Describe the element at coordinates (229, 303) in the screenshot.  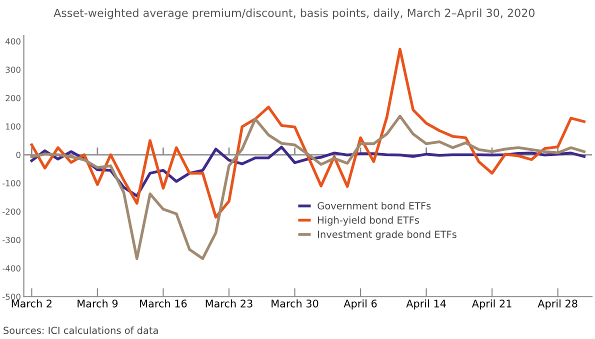
I see `x-tick-label: March 23` at that location.